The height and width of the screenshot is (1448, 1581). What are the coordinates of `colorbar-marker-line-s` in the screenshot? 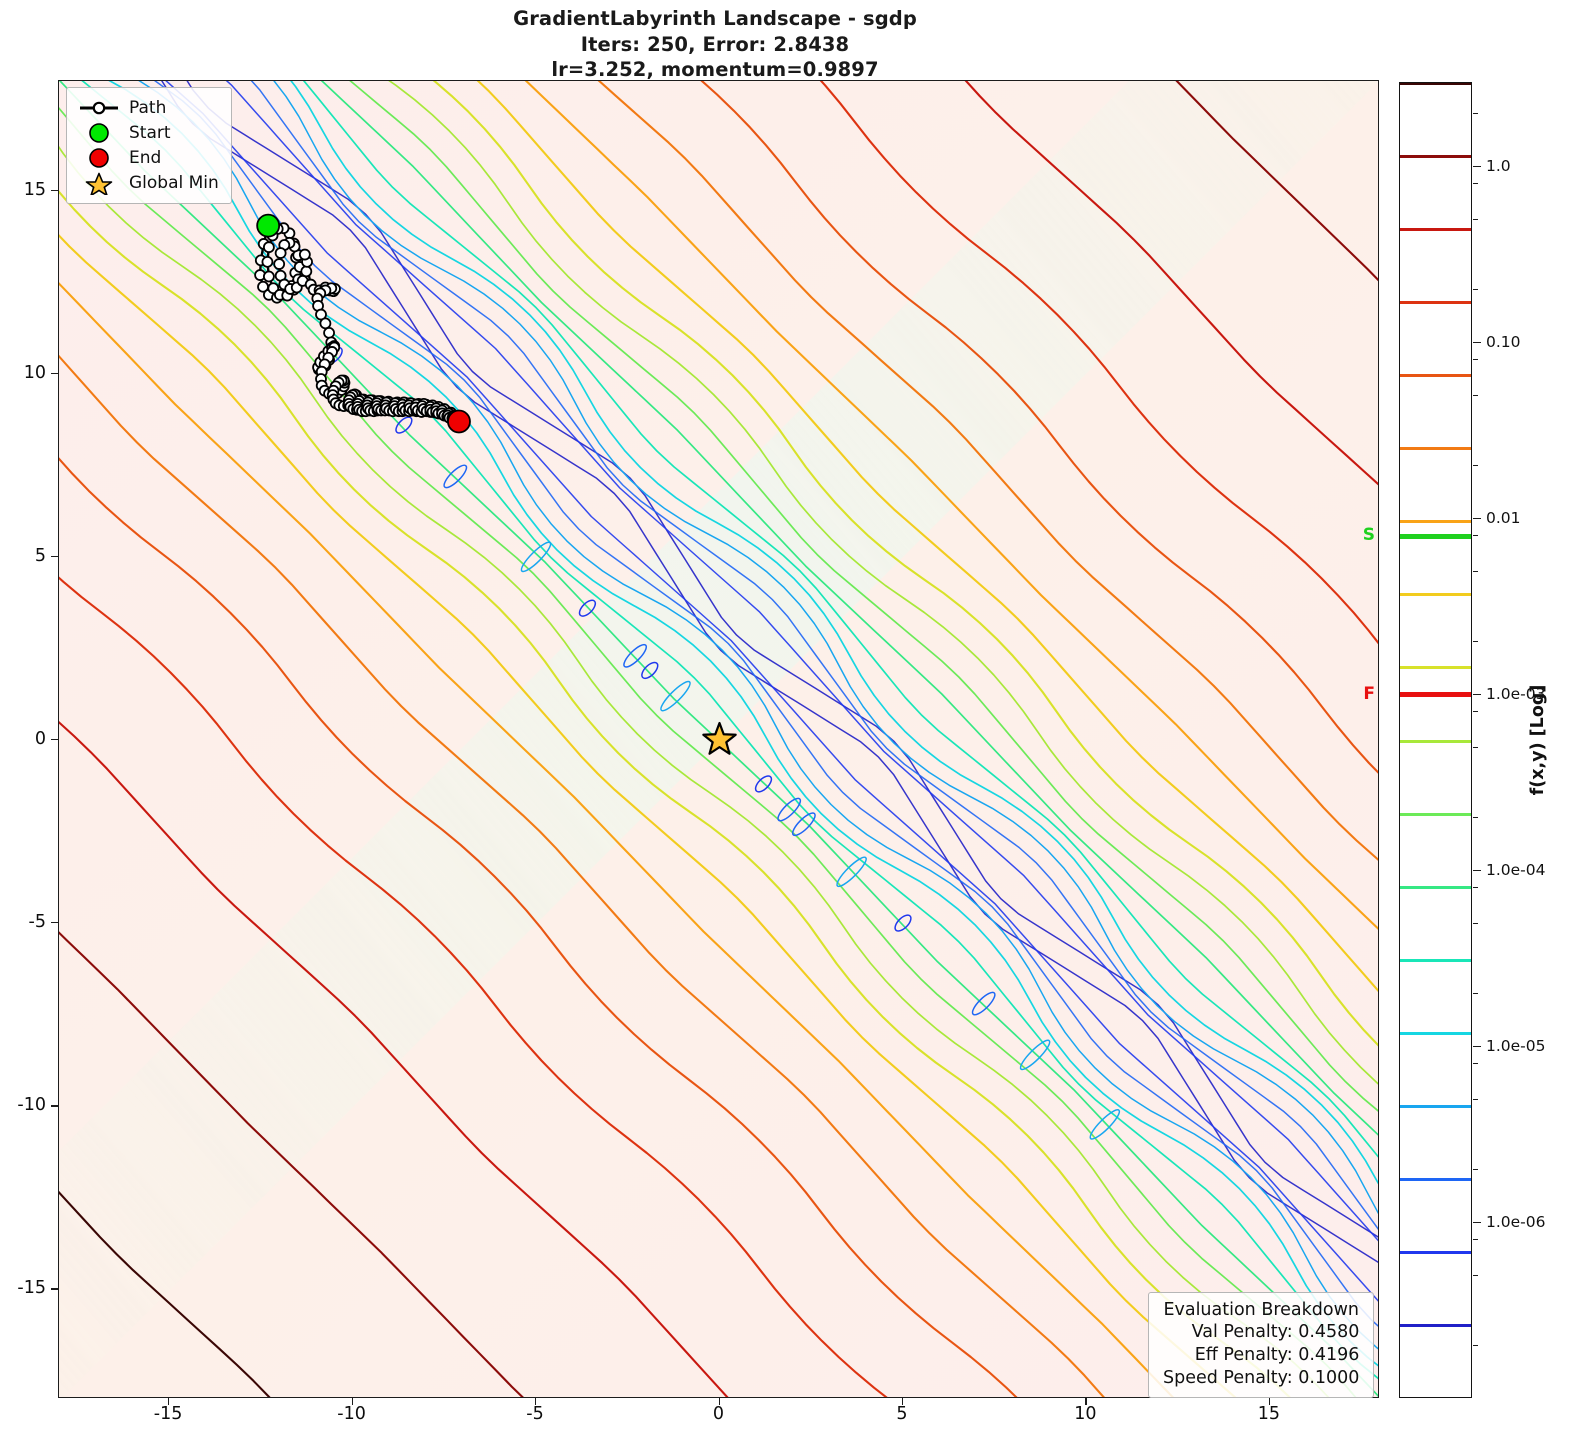 It's located at (1435, 536).